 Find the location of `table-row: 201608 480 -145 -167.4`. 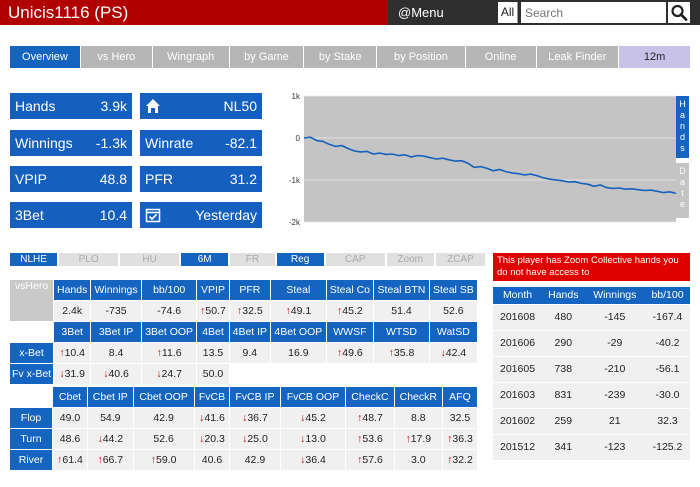

table-row: 201608 480 -145 -167.4 is located at coordinates (591, 317).